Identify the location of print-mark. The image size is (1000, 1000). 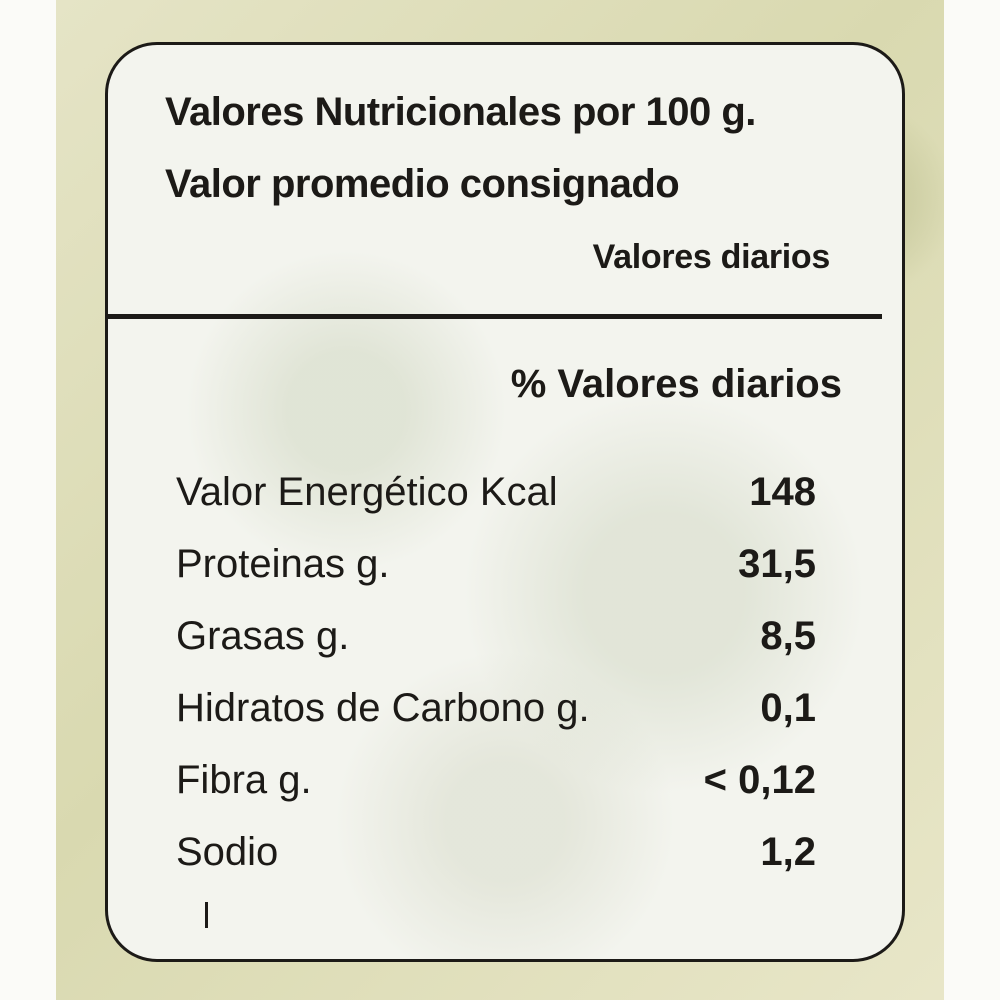
(206, 915).